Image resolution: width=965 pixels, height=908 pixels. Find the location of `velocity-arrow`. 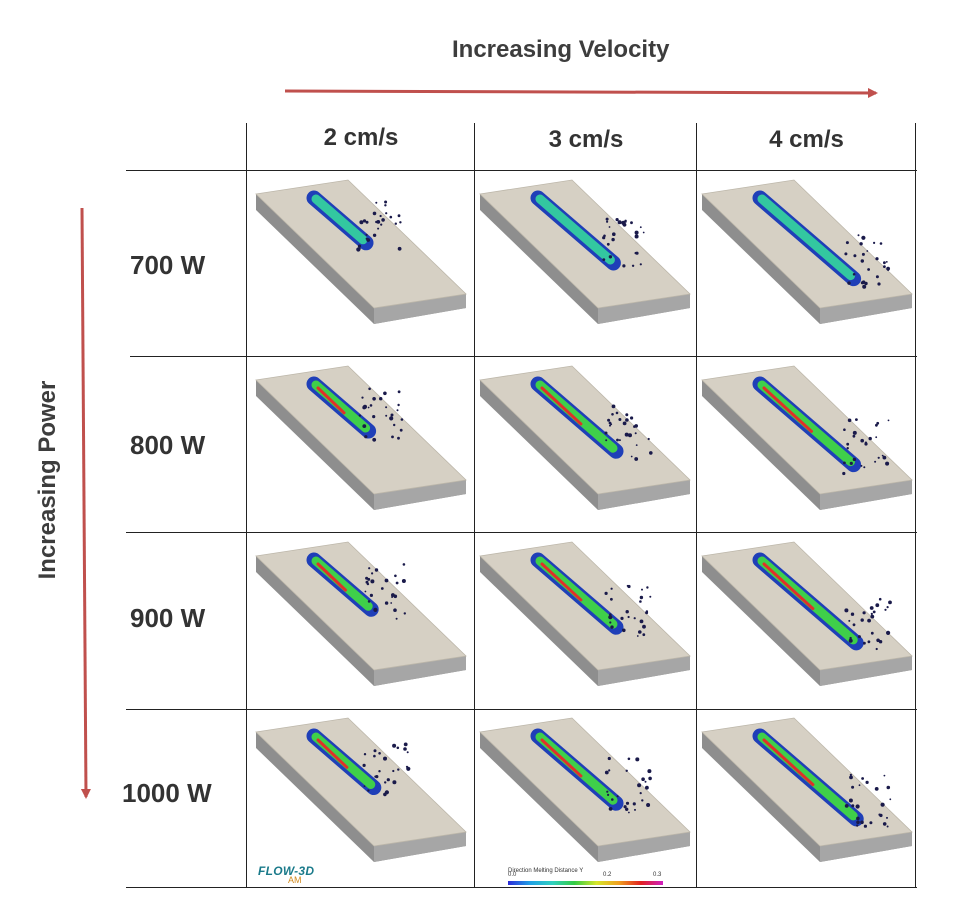

velocity-arrow is located at coordinates (581, 92).